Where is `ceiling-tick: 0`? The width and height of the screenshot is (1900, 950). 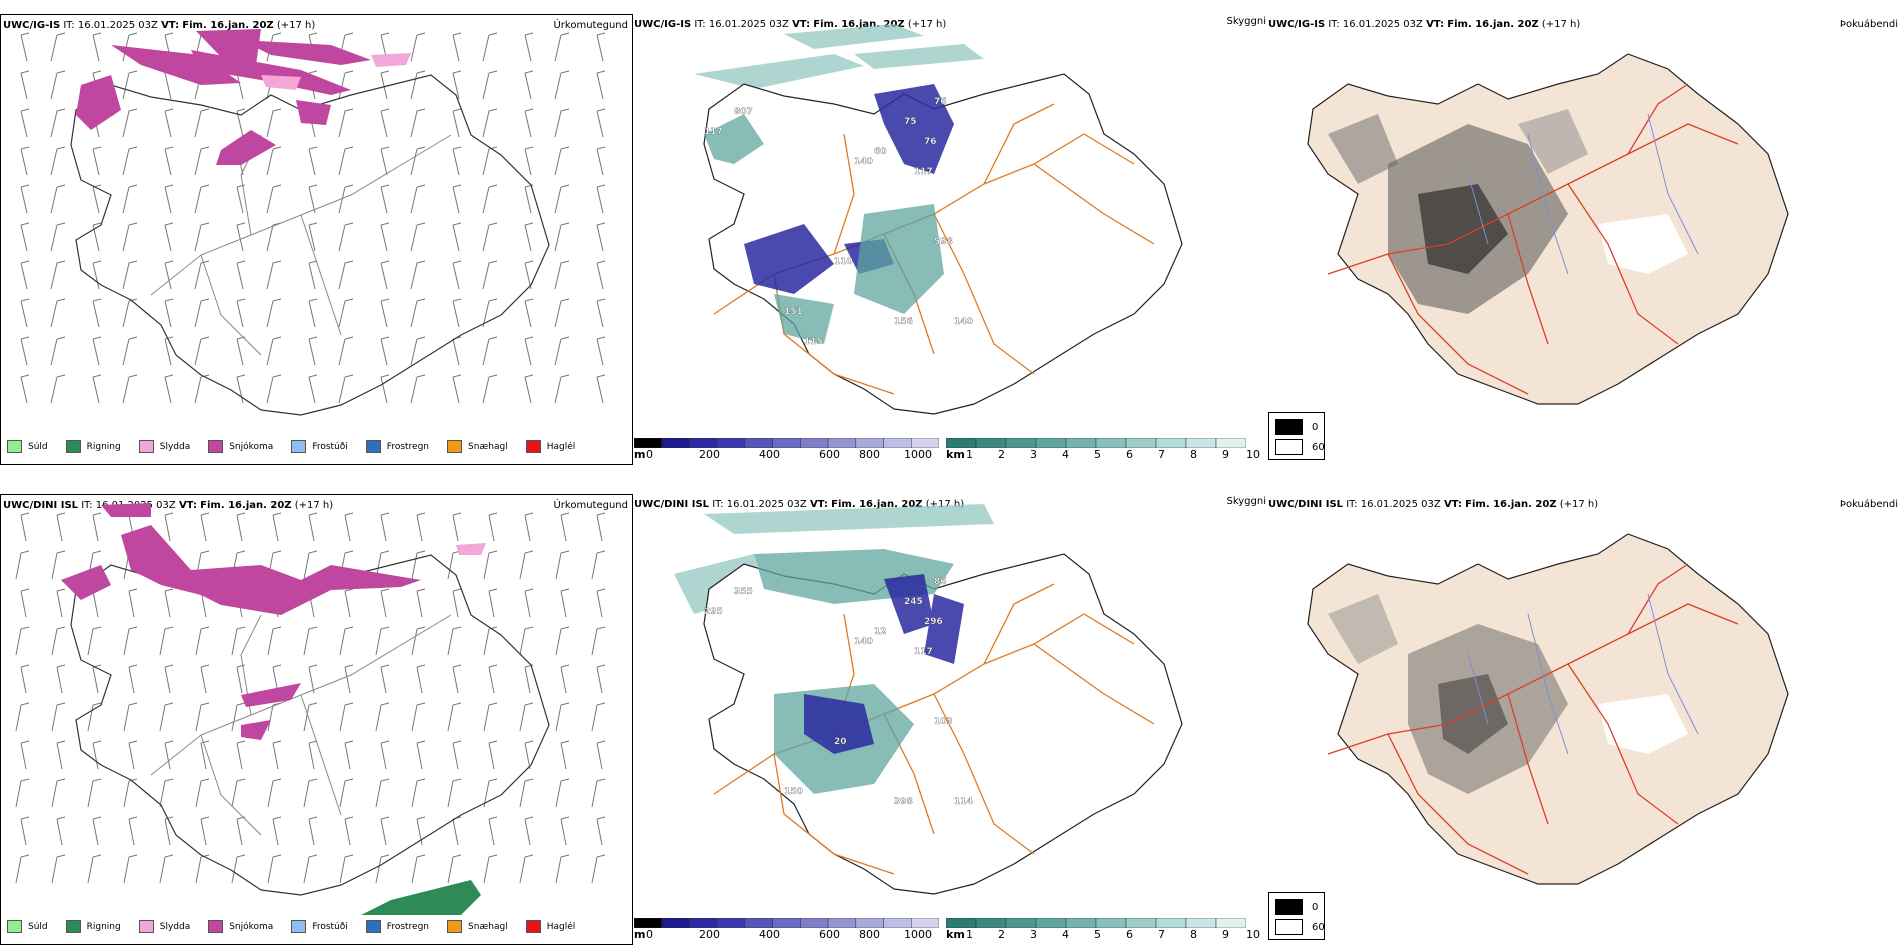 ceiling-tick: 0 is located at coordinates (649, 454).